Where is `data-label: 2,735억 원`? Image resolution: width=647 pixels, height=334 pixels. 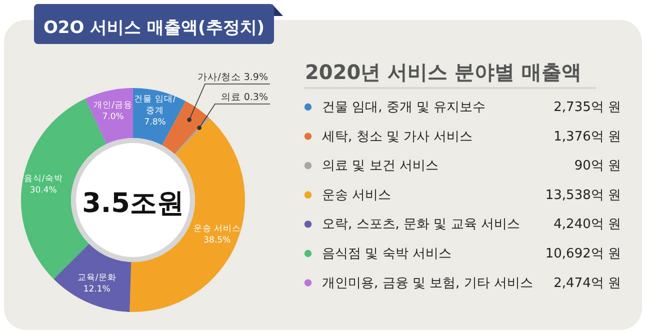 data-label: 2,735억 원 is located at coordinates (587, 107).